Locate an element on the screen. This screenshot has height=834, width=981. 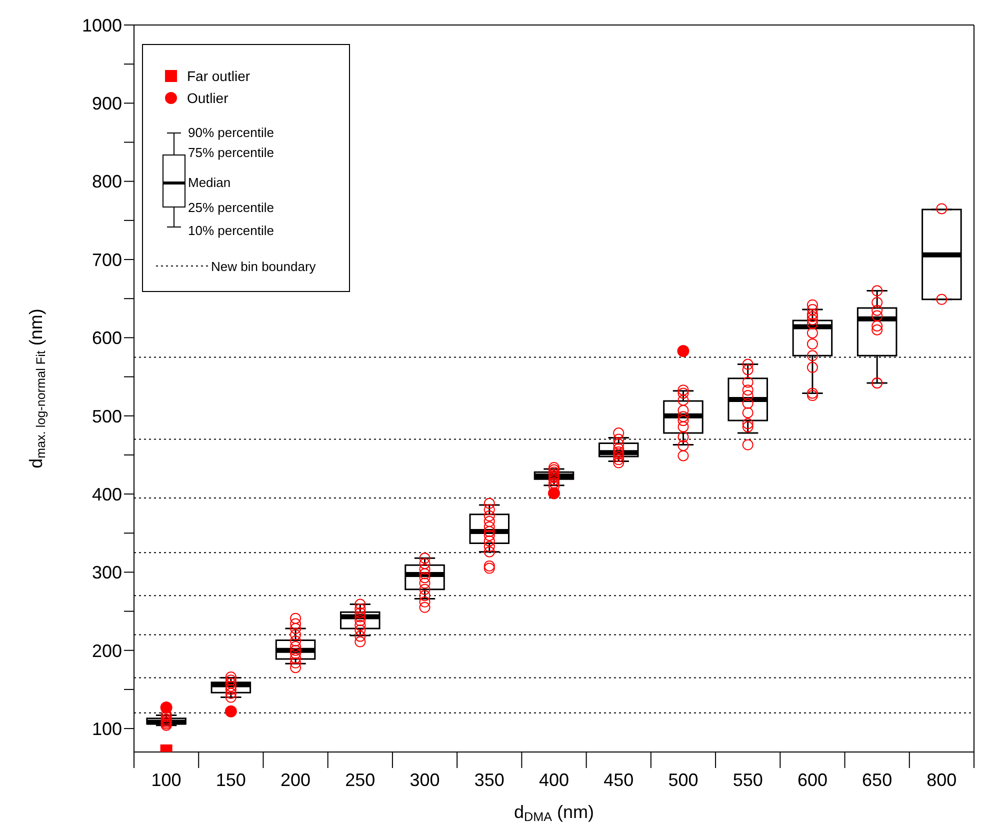
x-tick-label: 200 is located at coordinates (295, 780).